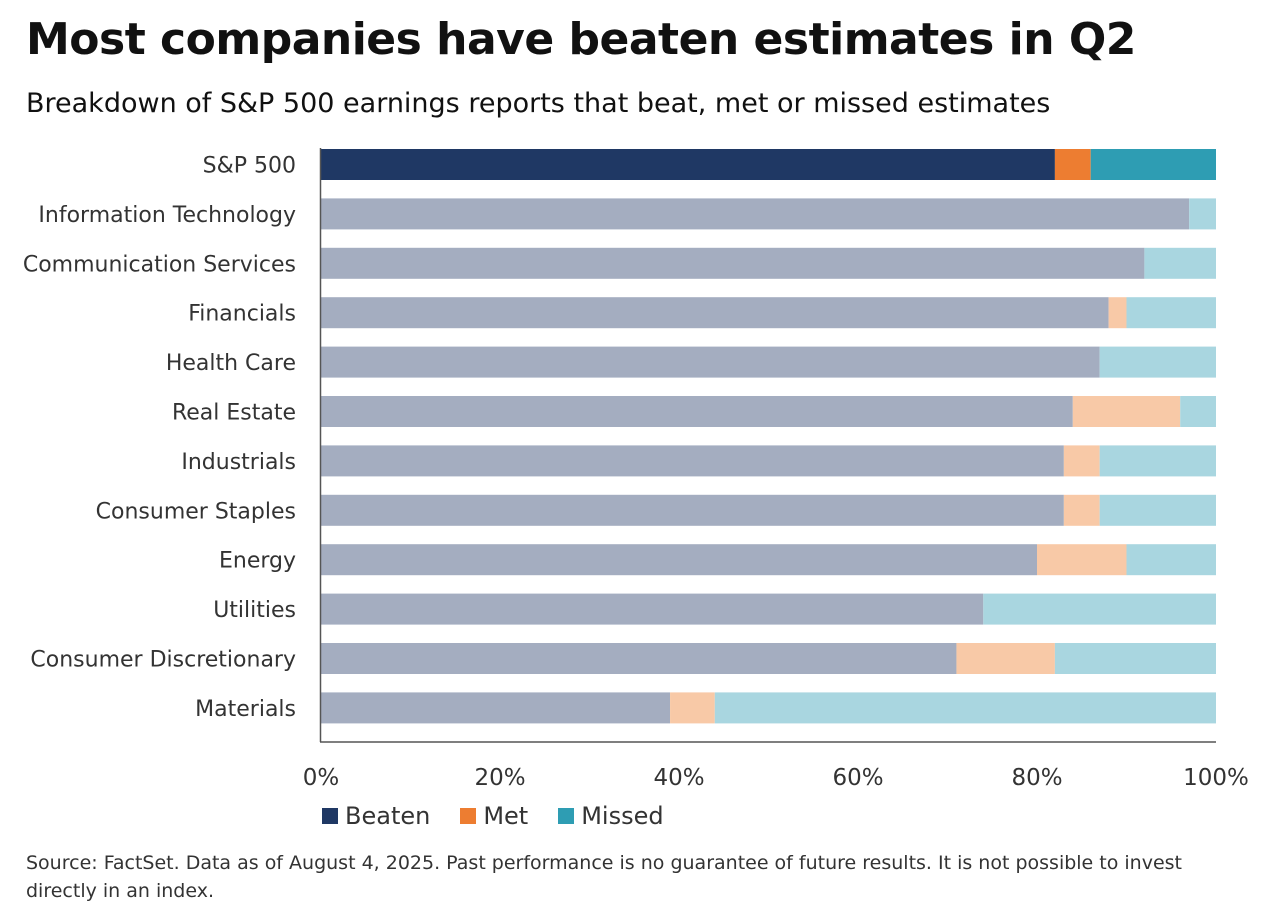 The image size is (1271, 913). Describe the element at coordinates (639, 658) in the screenshot. I see `bar-consumer-discretionary-beaten` at that location.